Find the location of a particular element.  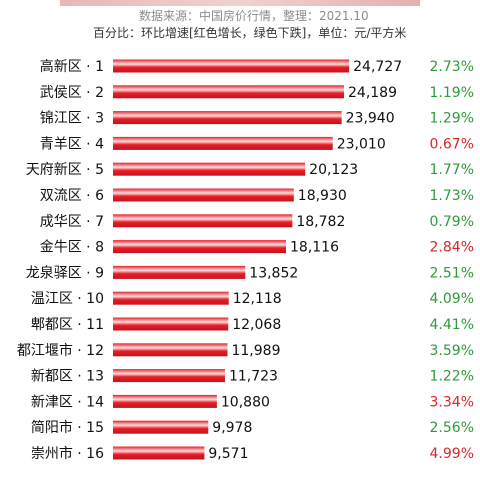

pct-change-label: 3.34% is located at coordinates (452, 402).